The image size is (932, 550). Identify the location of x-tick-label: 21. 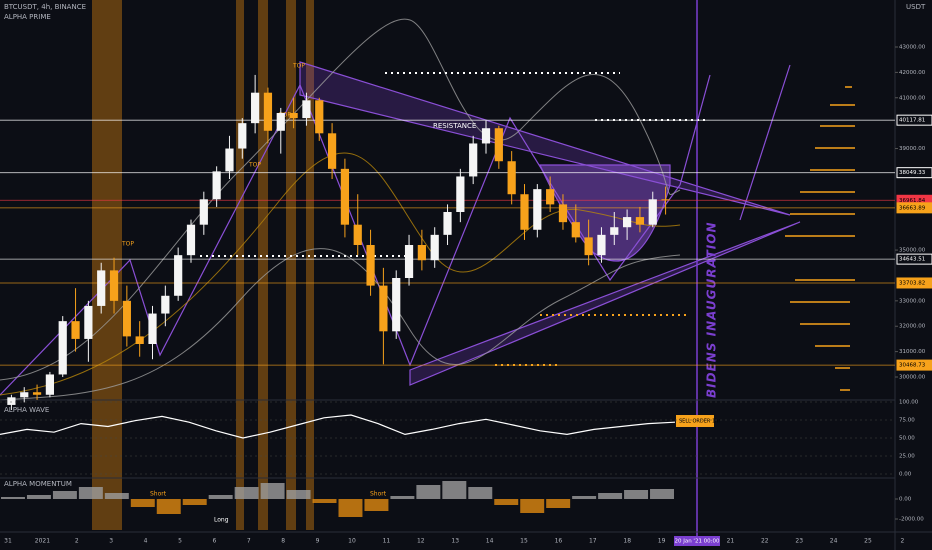
(731, 541).